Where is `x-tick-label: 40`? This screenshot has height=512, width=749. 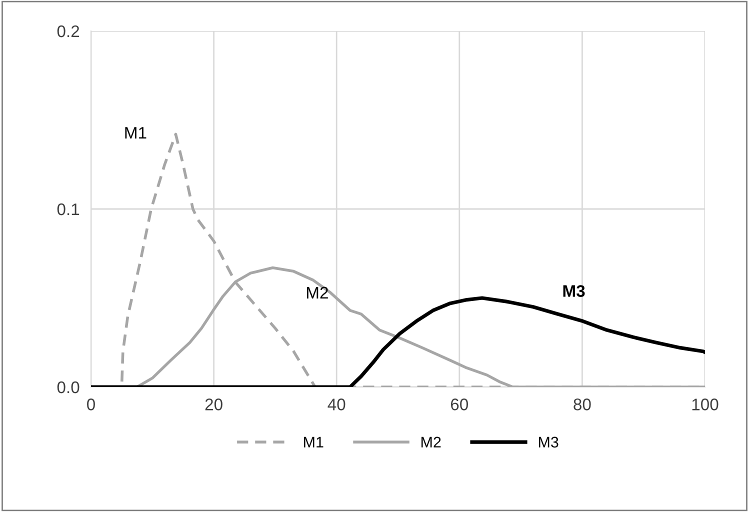 x-tick-label: 40 is located at coordinates (337, 404).